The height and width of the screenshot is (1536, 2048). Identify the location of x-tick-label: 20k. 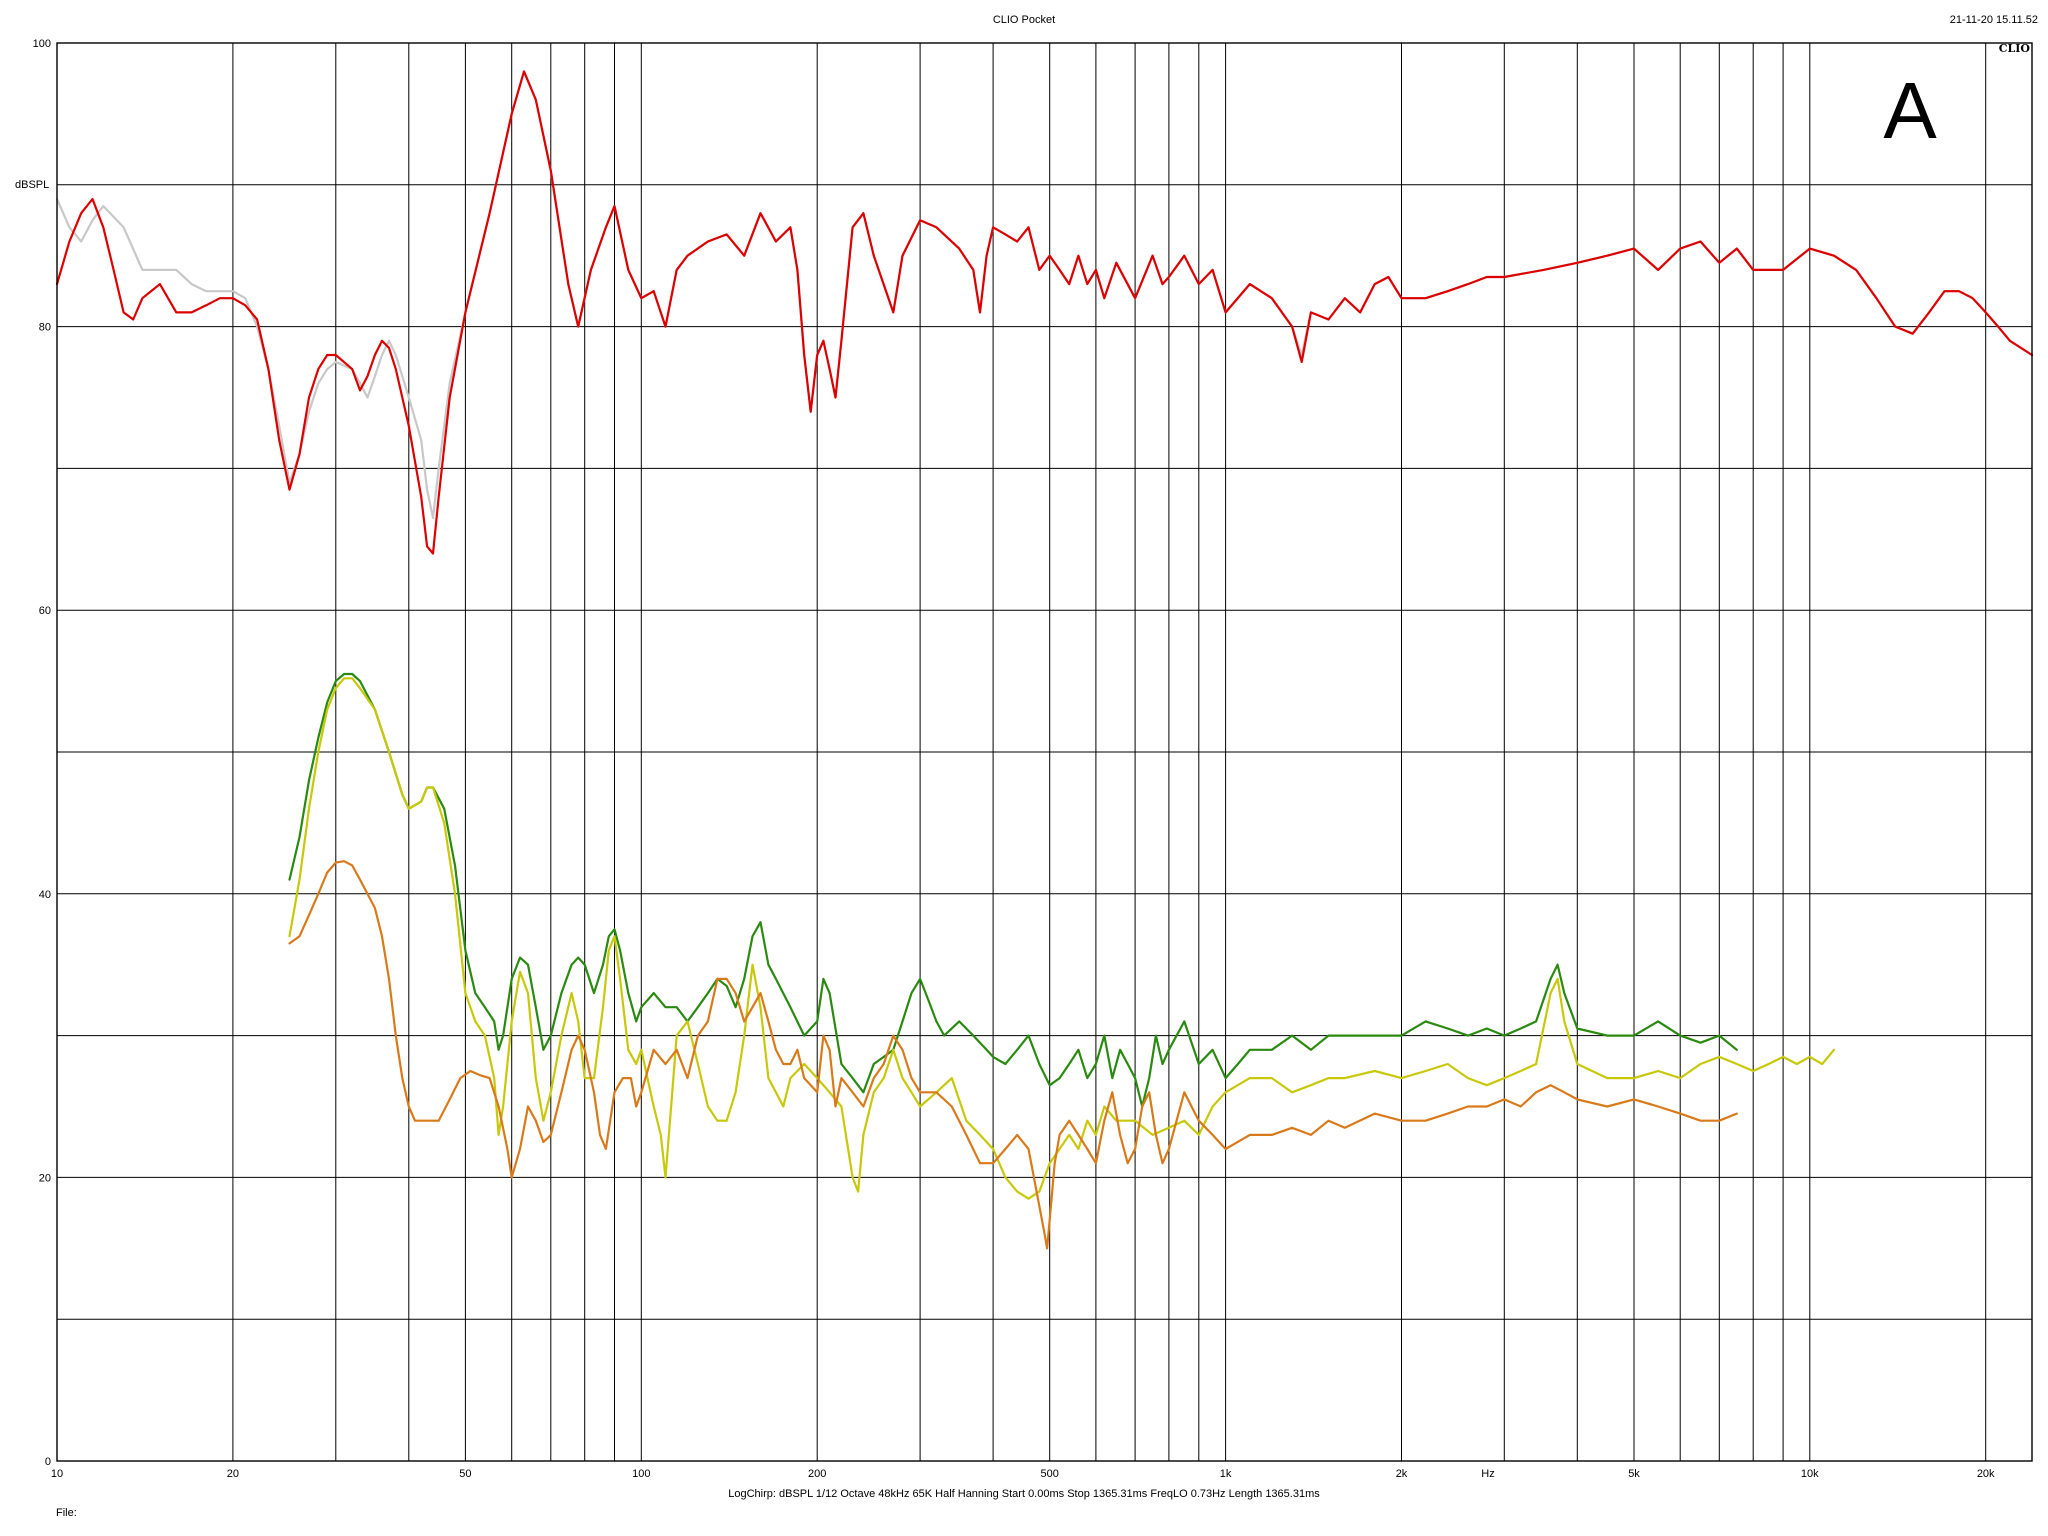
(1986, 1474).